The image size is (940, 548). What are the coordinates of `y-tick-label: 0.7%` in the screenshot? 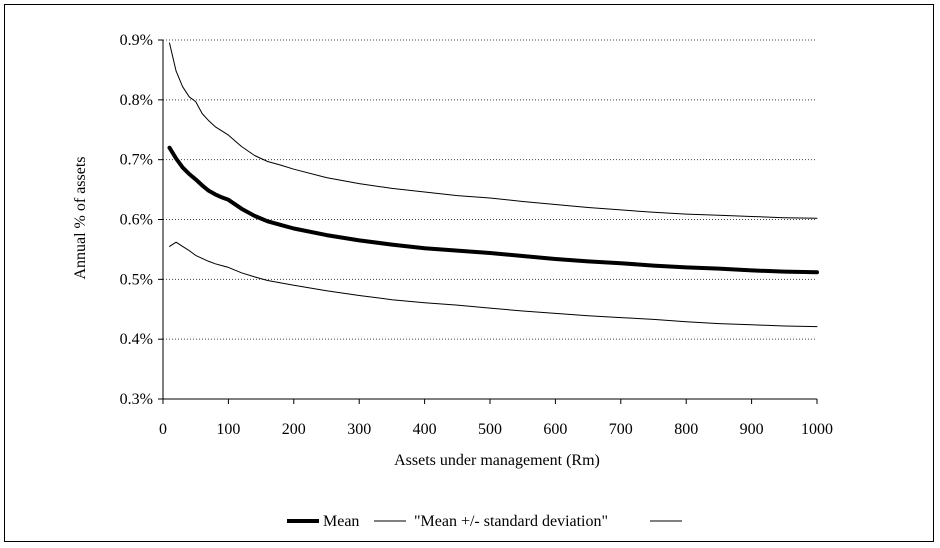 It's located at (136, 160).